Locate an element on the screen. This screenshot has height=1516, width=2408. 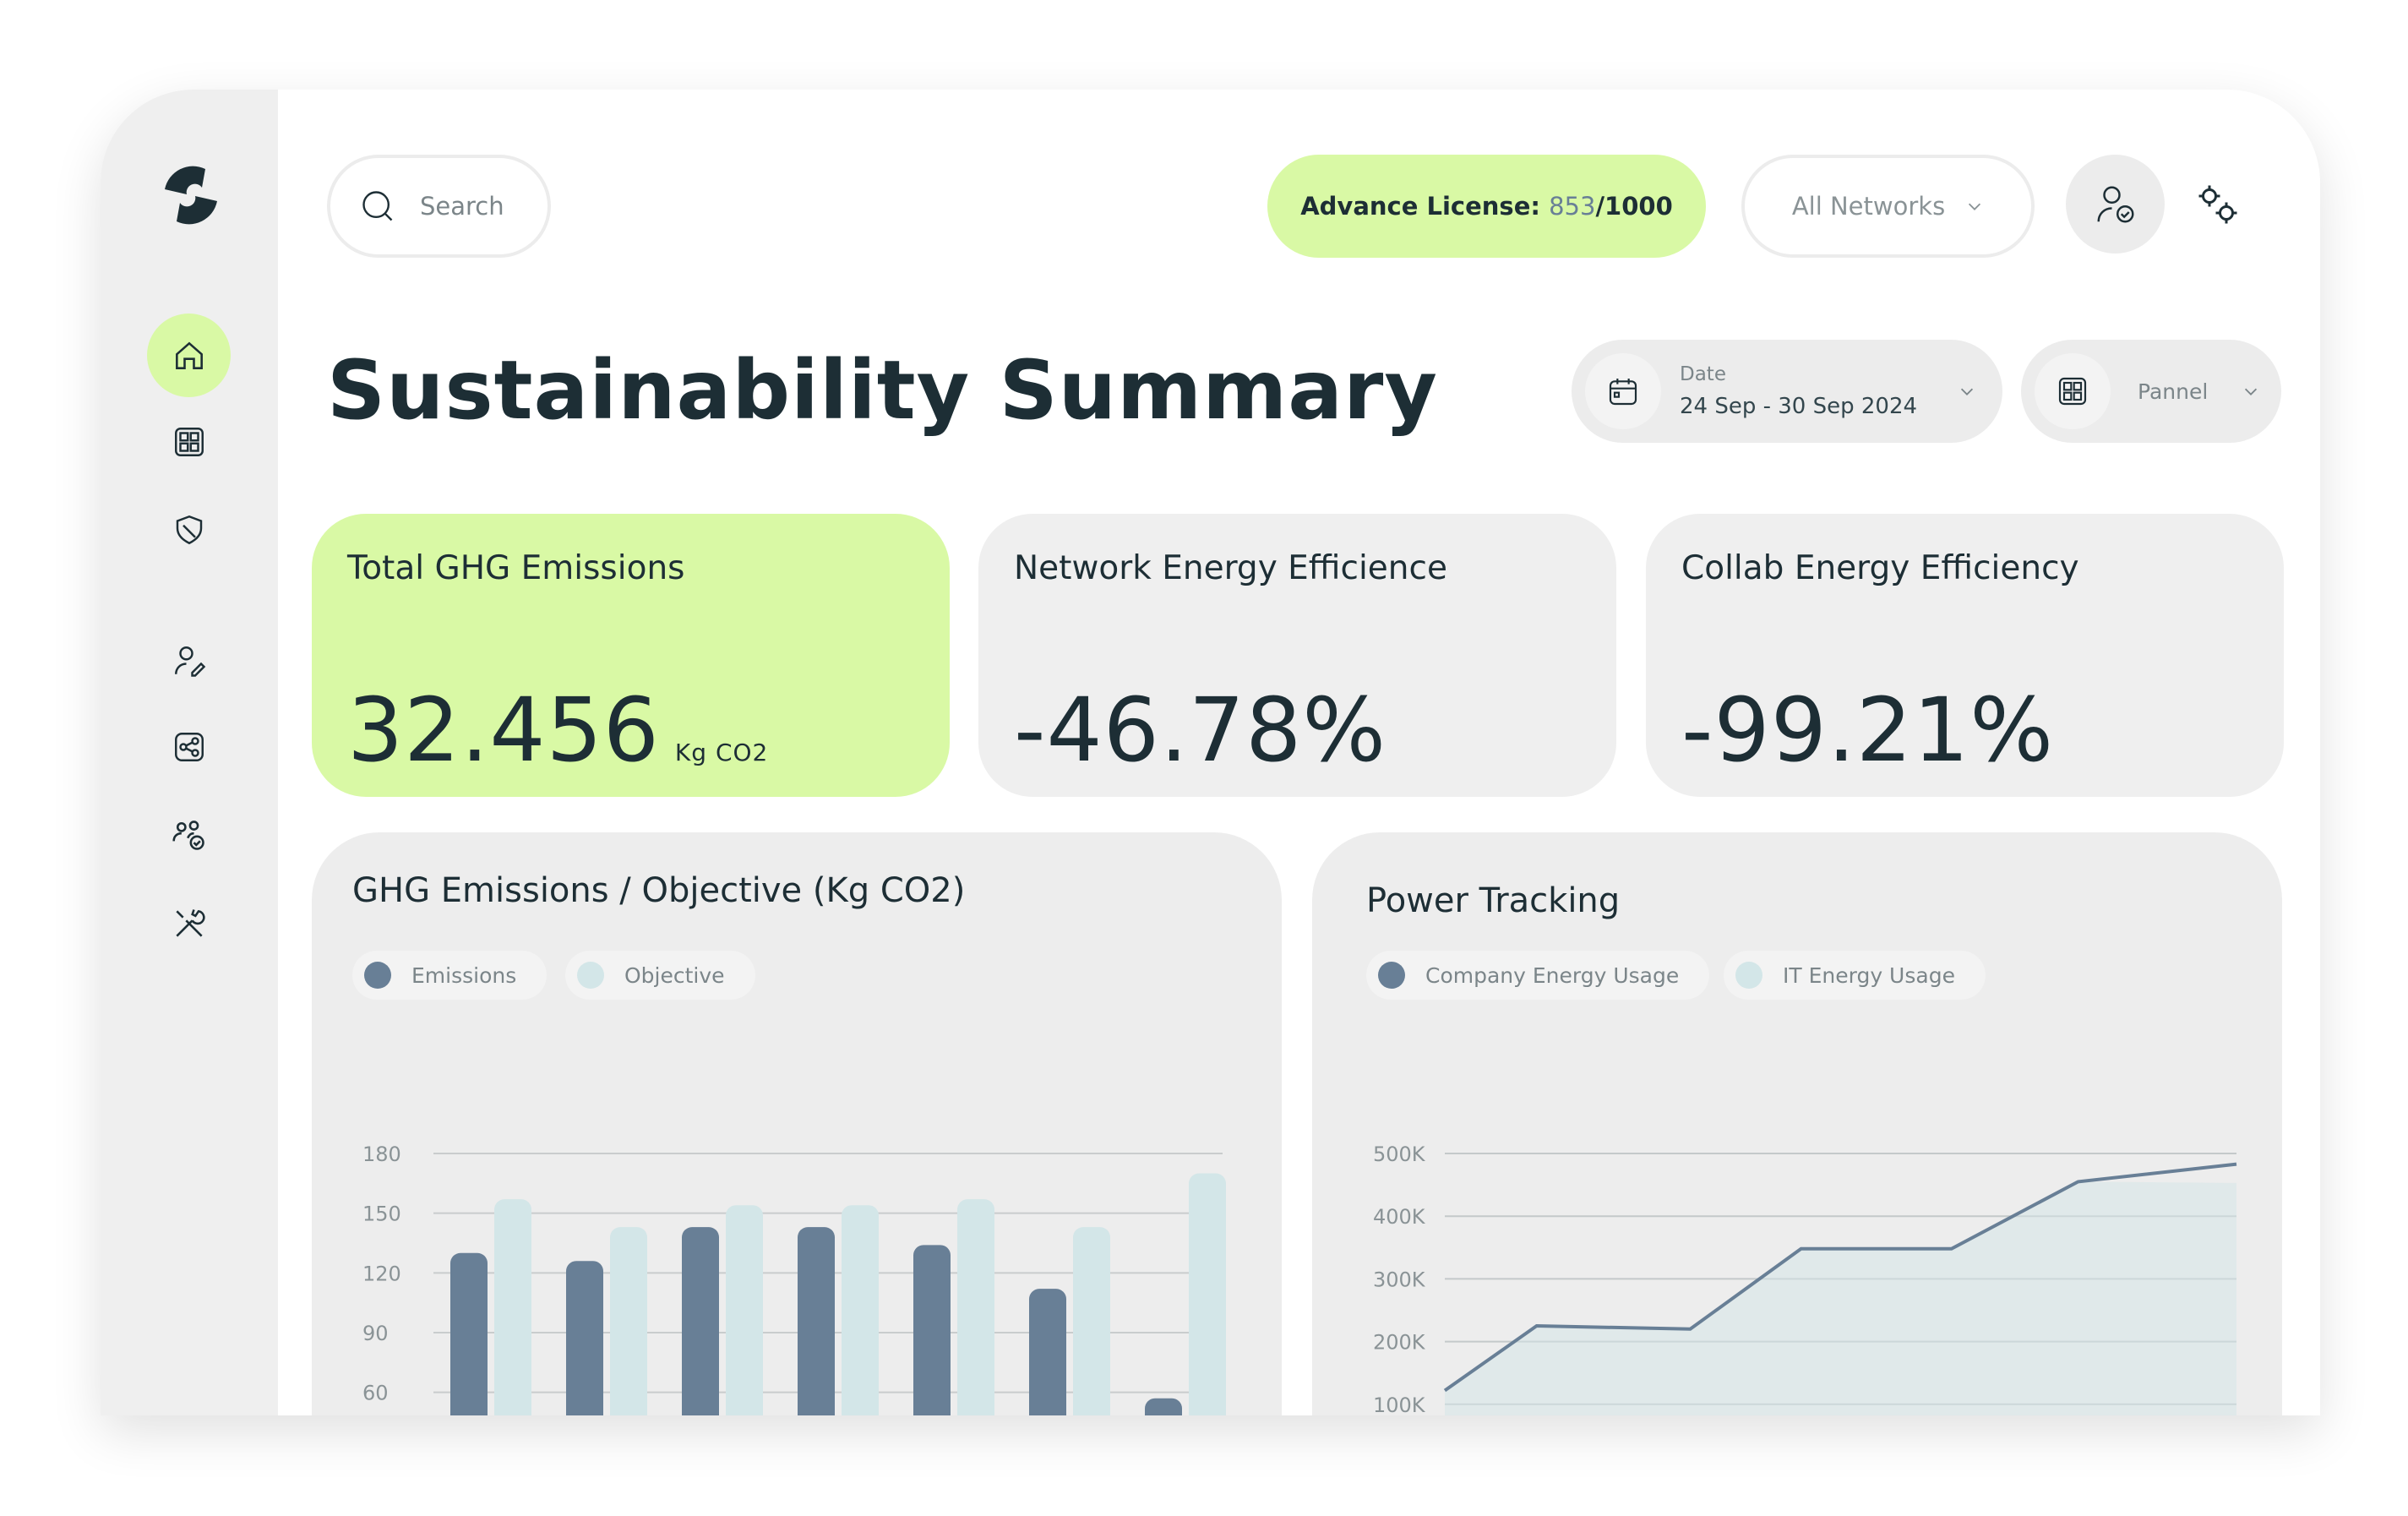
y-tick-label: 90 is located at coordinates (375, 1333).